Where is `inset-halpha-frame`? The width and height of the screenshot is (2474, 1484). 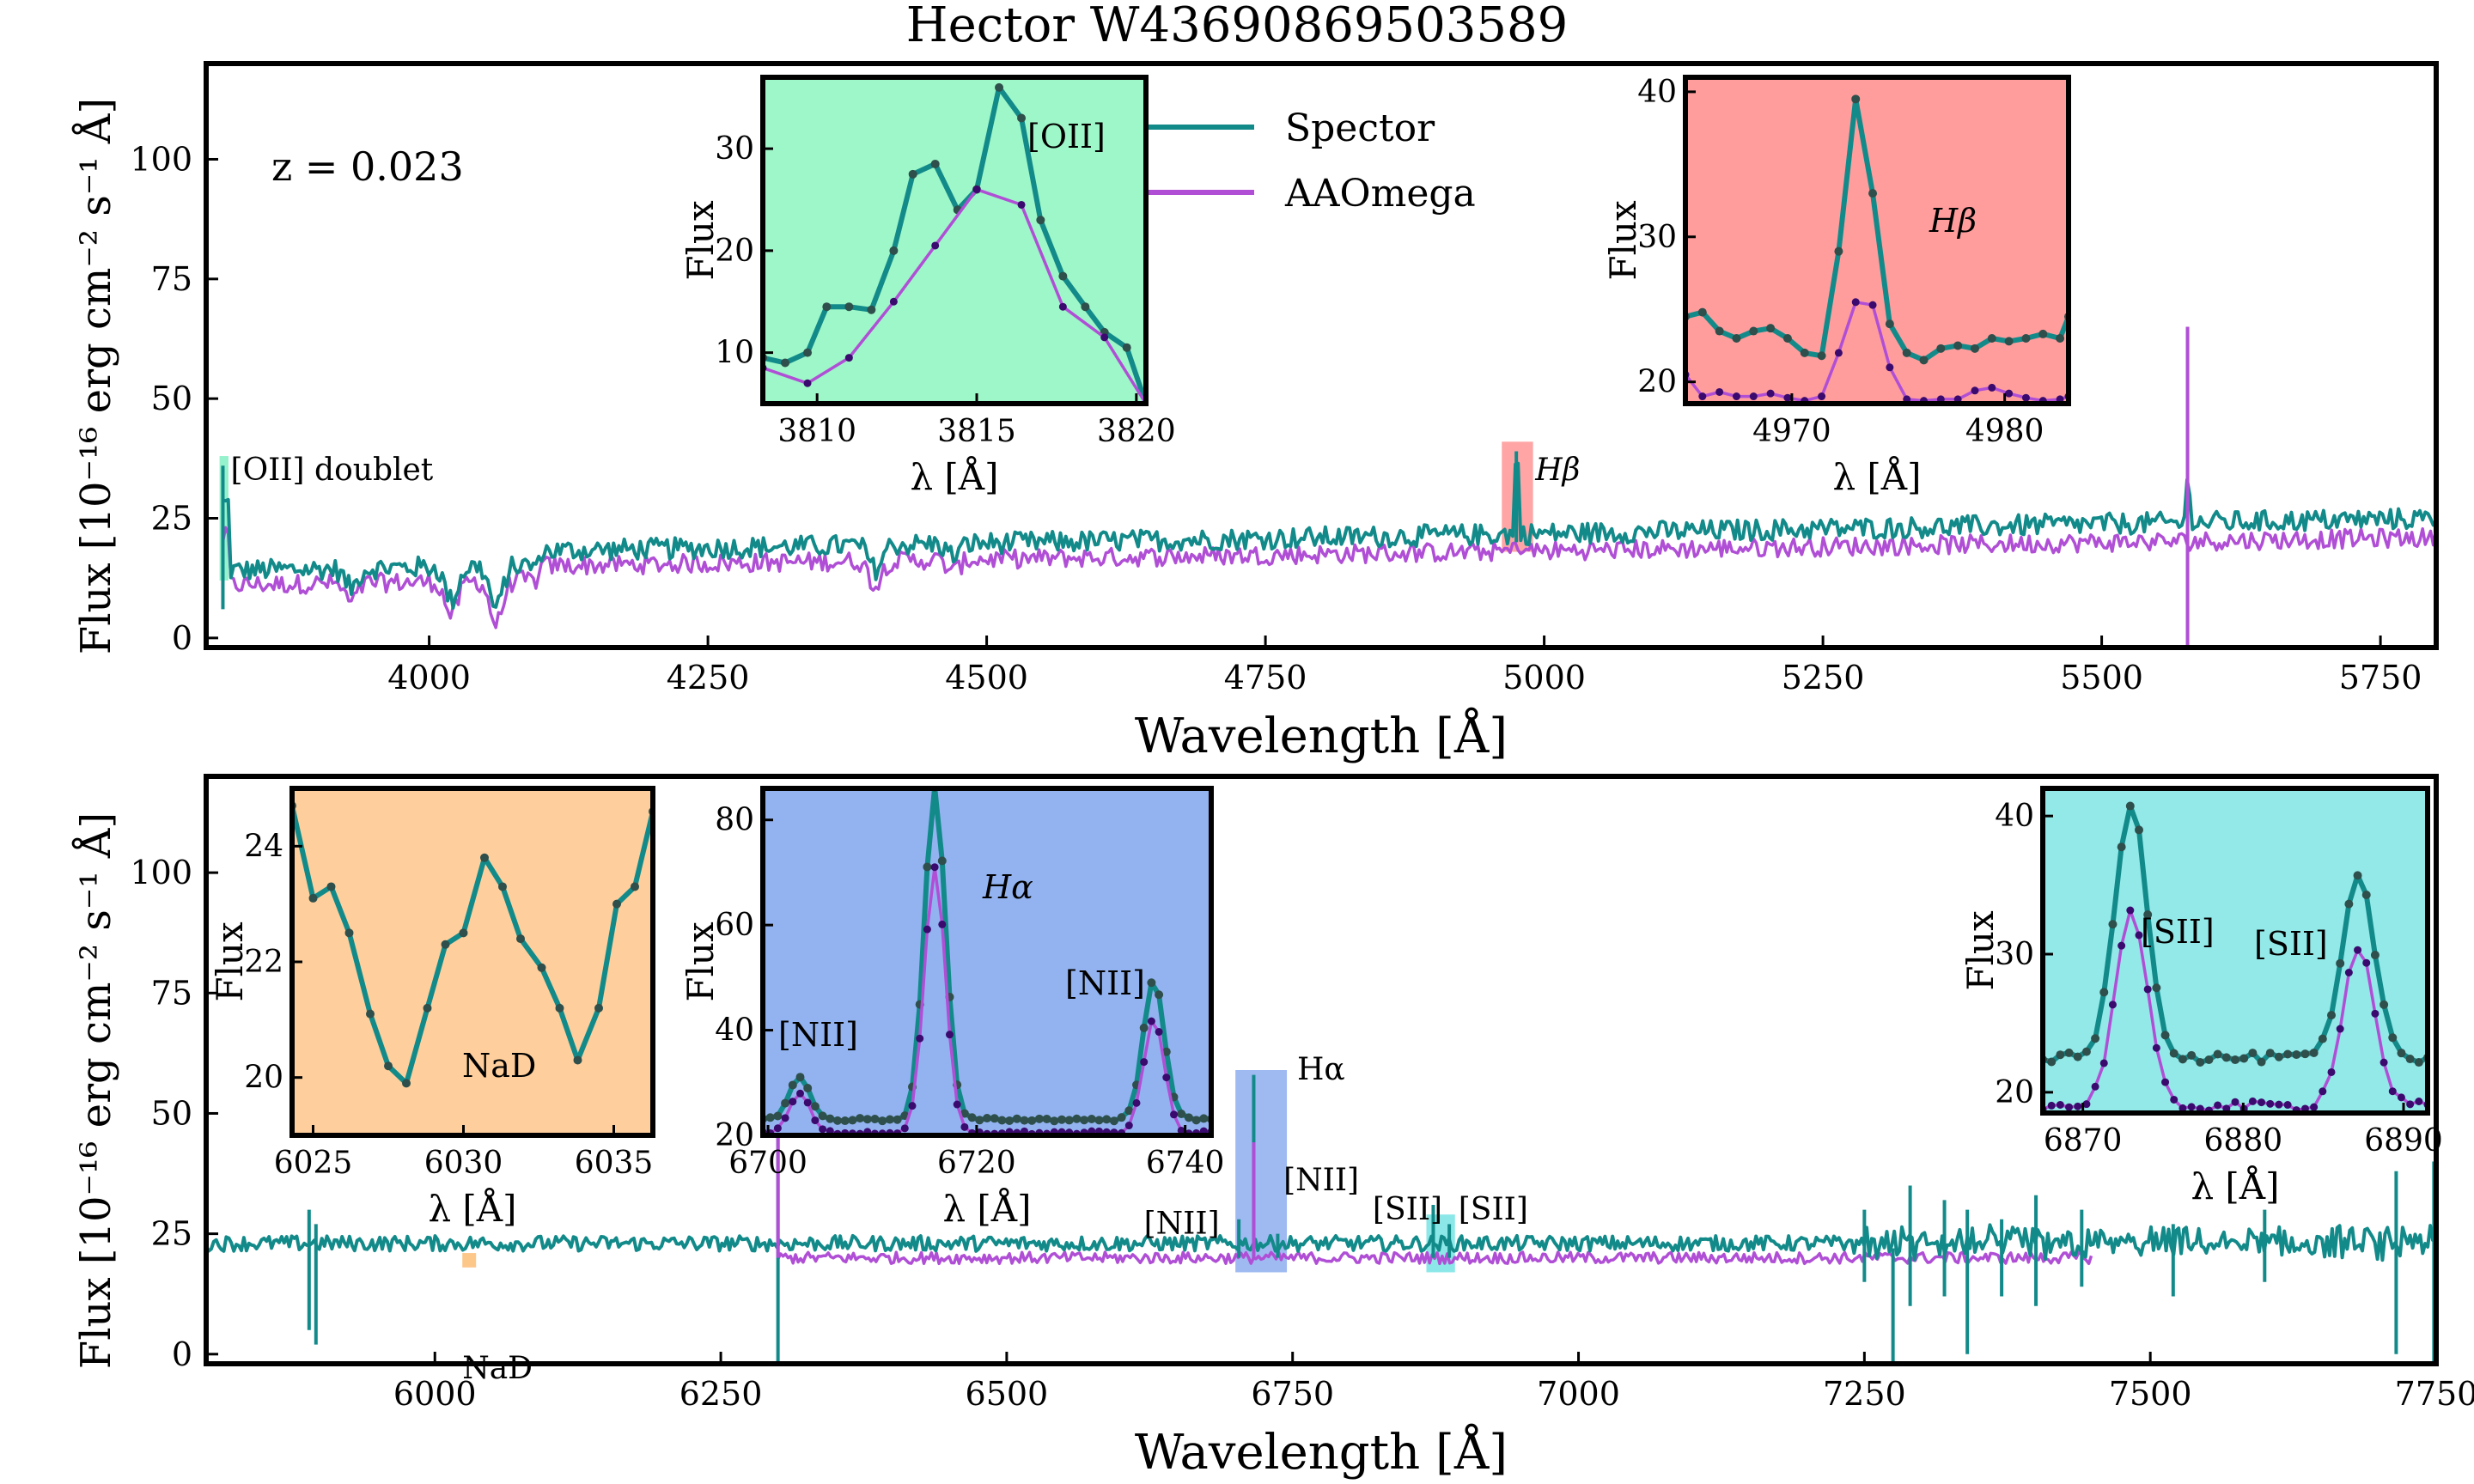 inset-halpha-frame is located at coordinates (987, 962).